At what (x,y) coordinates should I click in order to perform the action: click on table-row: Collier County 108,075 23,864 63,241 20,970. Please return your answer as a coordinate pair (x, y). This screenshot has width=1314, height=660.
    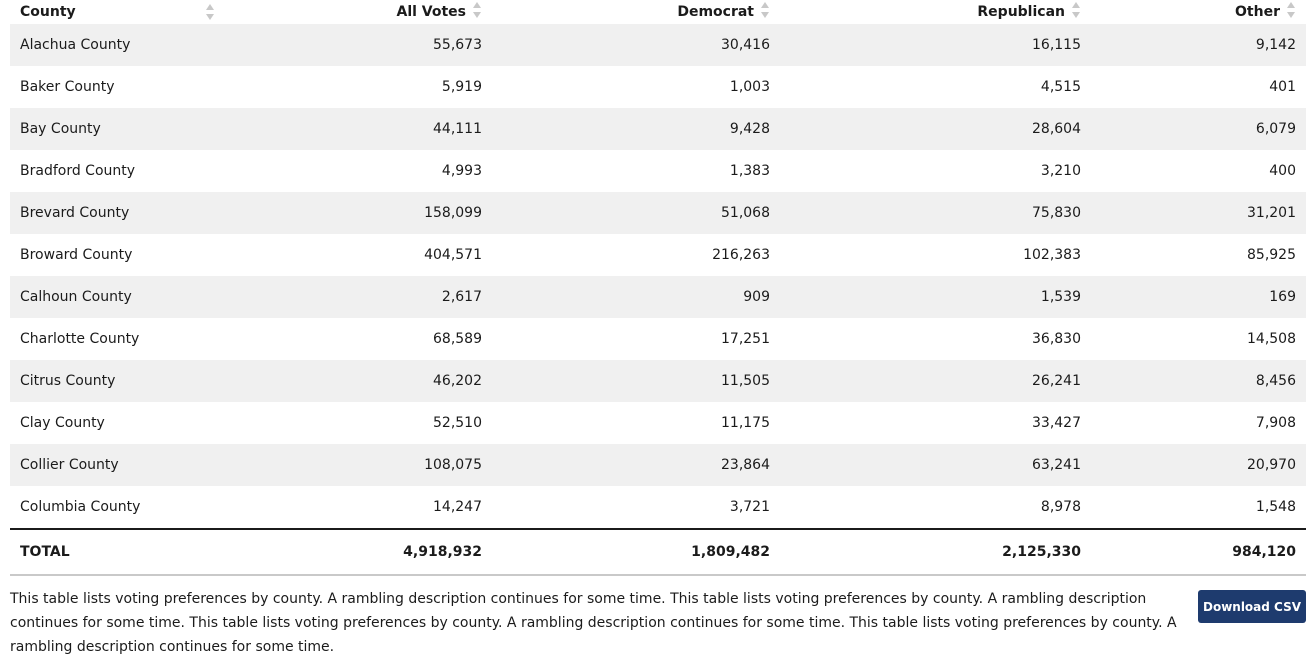
    Looking at the image, I should click on (658, 465).